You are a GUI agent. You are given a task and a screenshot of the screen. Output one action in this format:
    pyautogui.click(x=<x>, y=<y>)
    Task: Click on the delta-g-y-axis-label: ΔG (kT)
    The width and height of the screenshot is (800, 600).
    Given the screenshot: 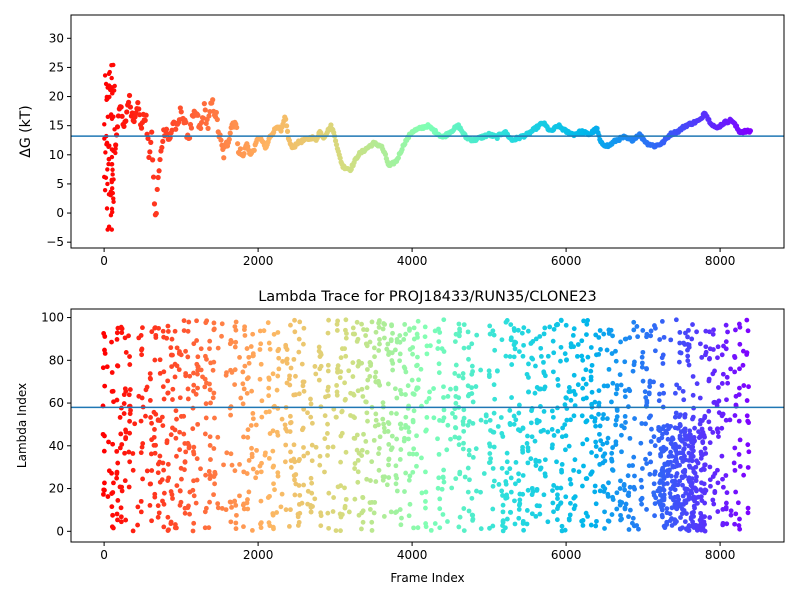 What is the action you would take?
    pyautogui.click(x=26, y=131)
    